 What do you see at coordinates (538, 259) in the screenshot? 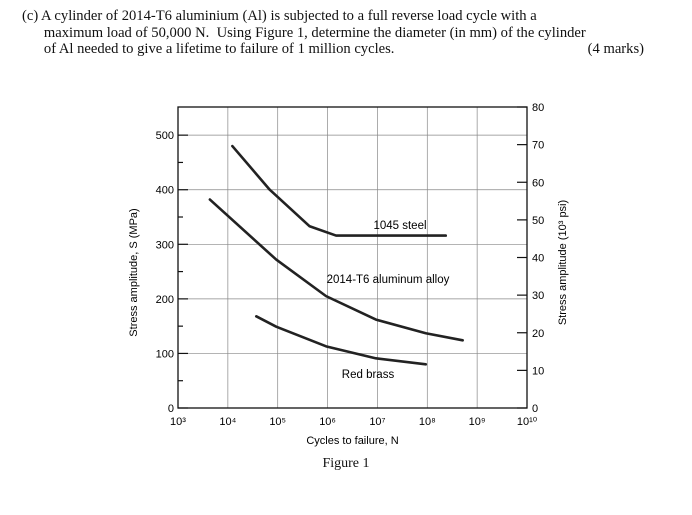
I see `y-right-tick-label: 40` at bounding box center [538, 259].